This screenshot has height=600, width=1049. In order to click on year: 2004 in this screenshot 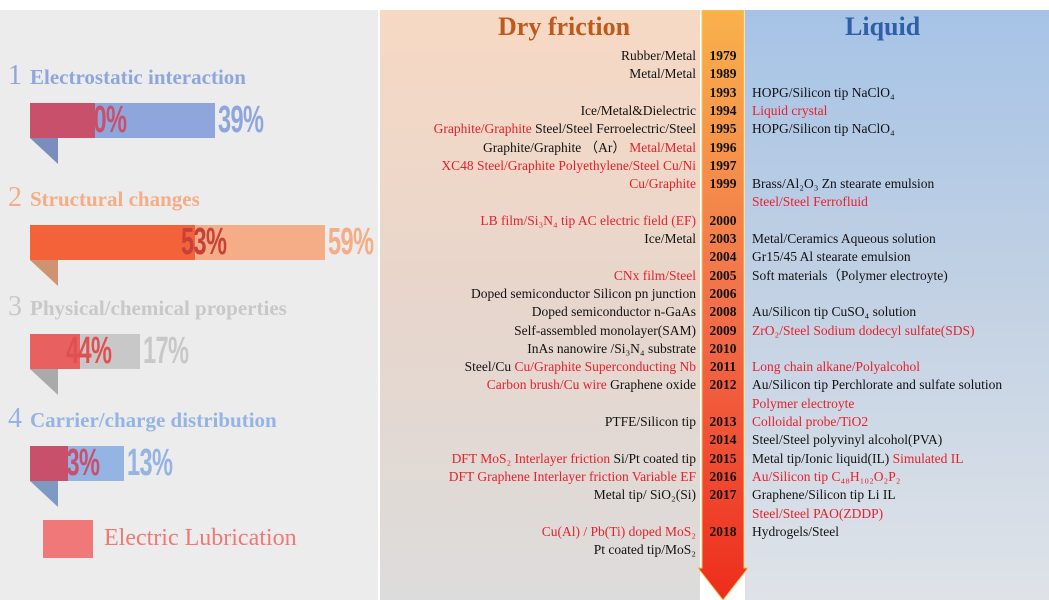, I will do `click(723, 257)`.